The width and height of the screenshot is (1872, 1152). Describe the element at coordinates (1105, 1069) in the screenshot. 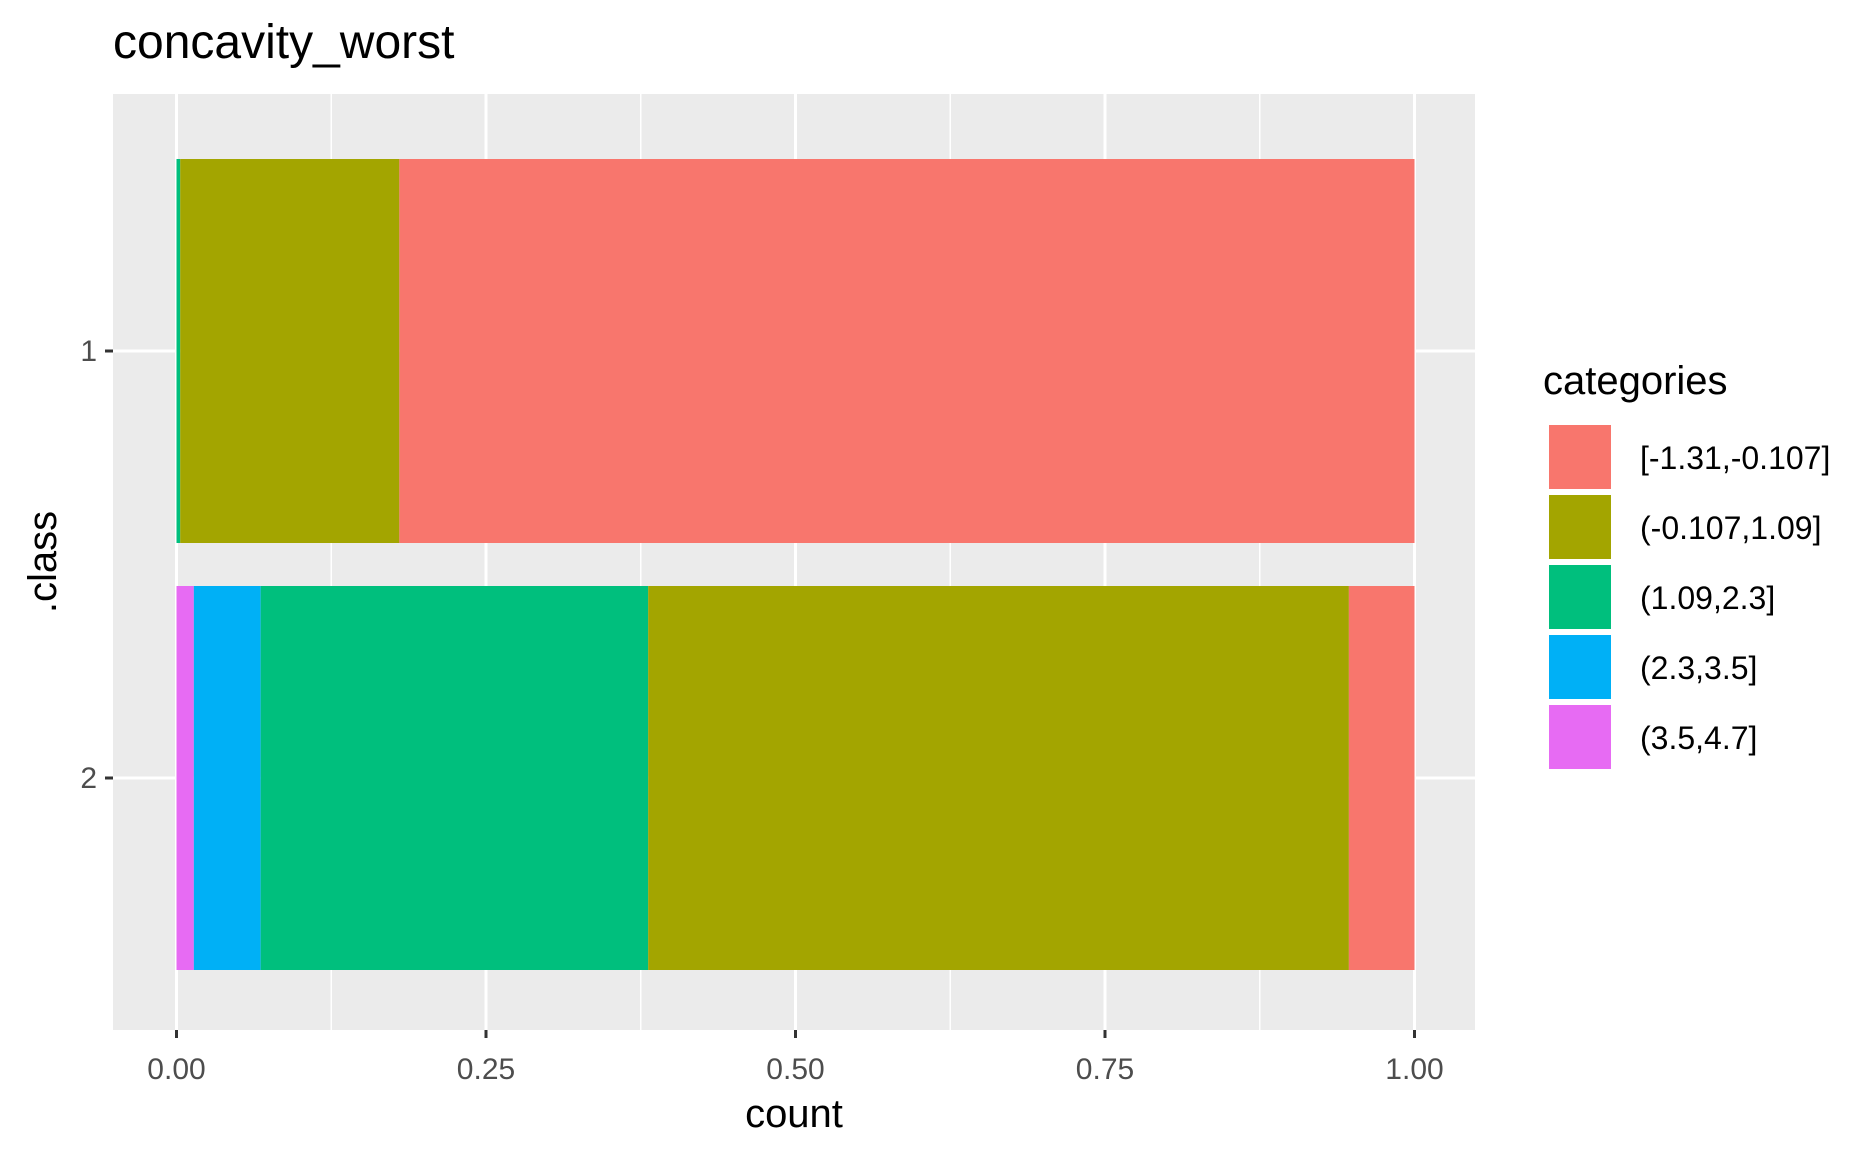

I see `x-tick-label: 0.75` at that location.